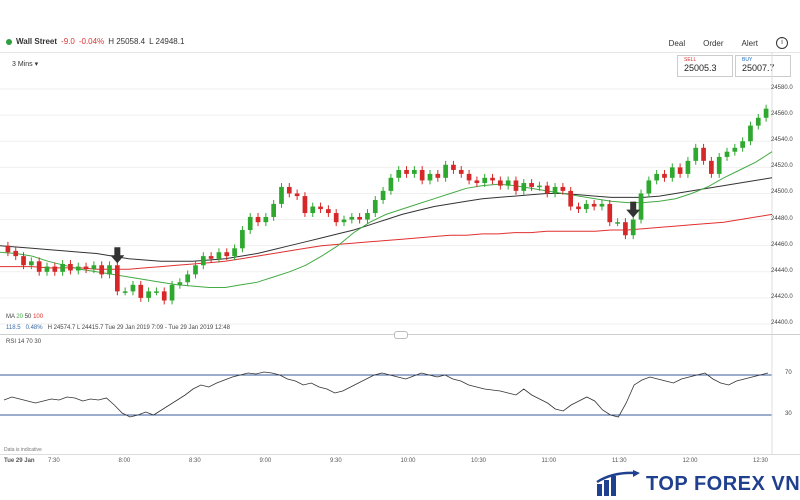 Image resolution: width=800 pixels, height=500 pixels. What do you see at coordinates (700, 68) in the screenshot?
I see `sell-price: 25005.3` at bounding box center [700, 68].